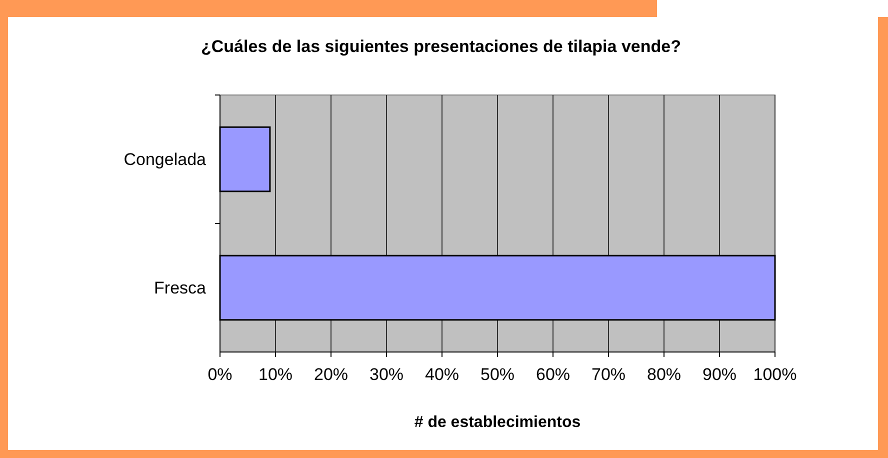 This screenshot has height=458, width=888. Describe the element at coordinates (497, 374) in the screenshot. I see `x-tick-label: 50%` at that location.